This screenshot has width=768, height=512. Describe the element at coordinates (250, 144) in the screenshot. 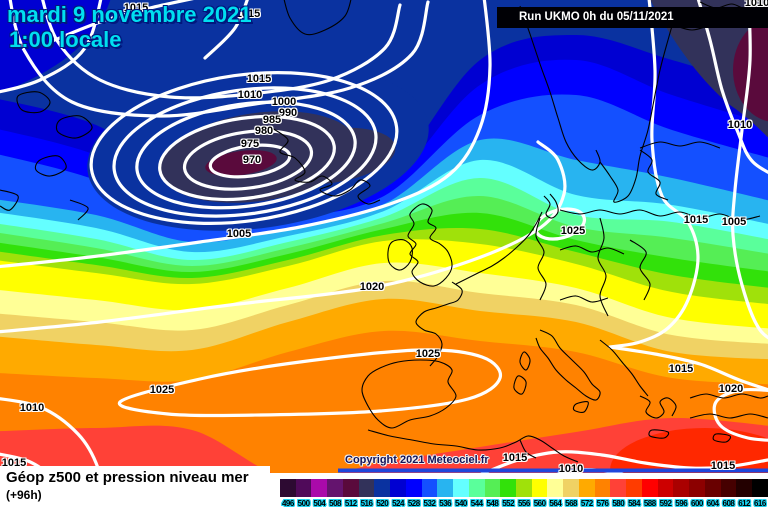

I see `pressure-label: 975` at that location.